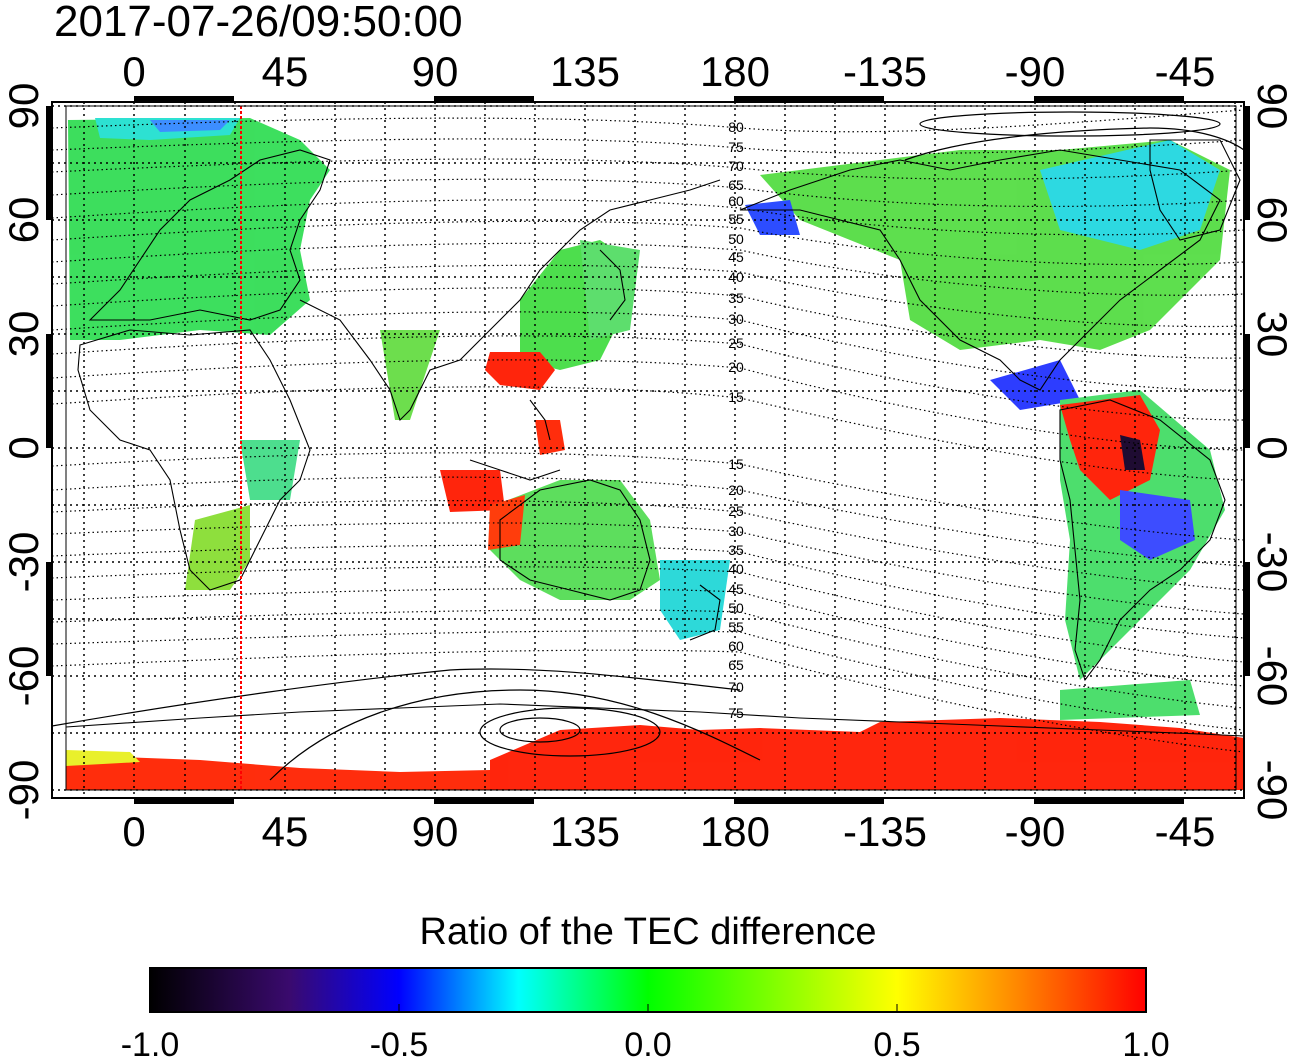 This screenshot has height=1064, width=1296. Describe the element at coordinates (399, 1045) in the screenshot. I see `colorbar-tick-label: -0.5` at that location.